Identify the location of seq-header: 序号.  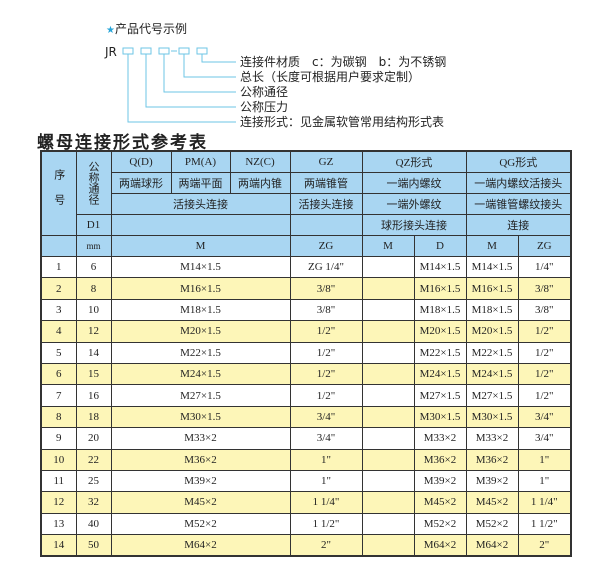
(58, 193).